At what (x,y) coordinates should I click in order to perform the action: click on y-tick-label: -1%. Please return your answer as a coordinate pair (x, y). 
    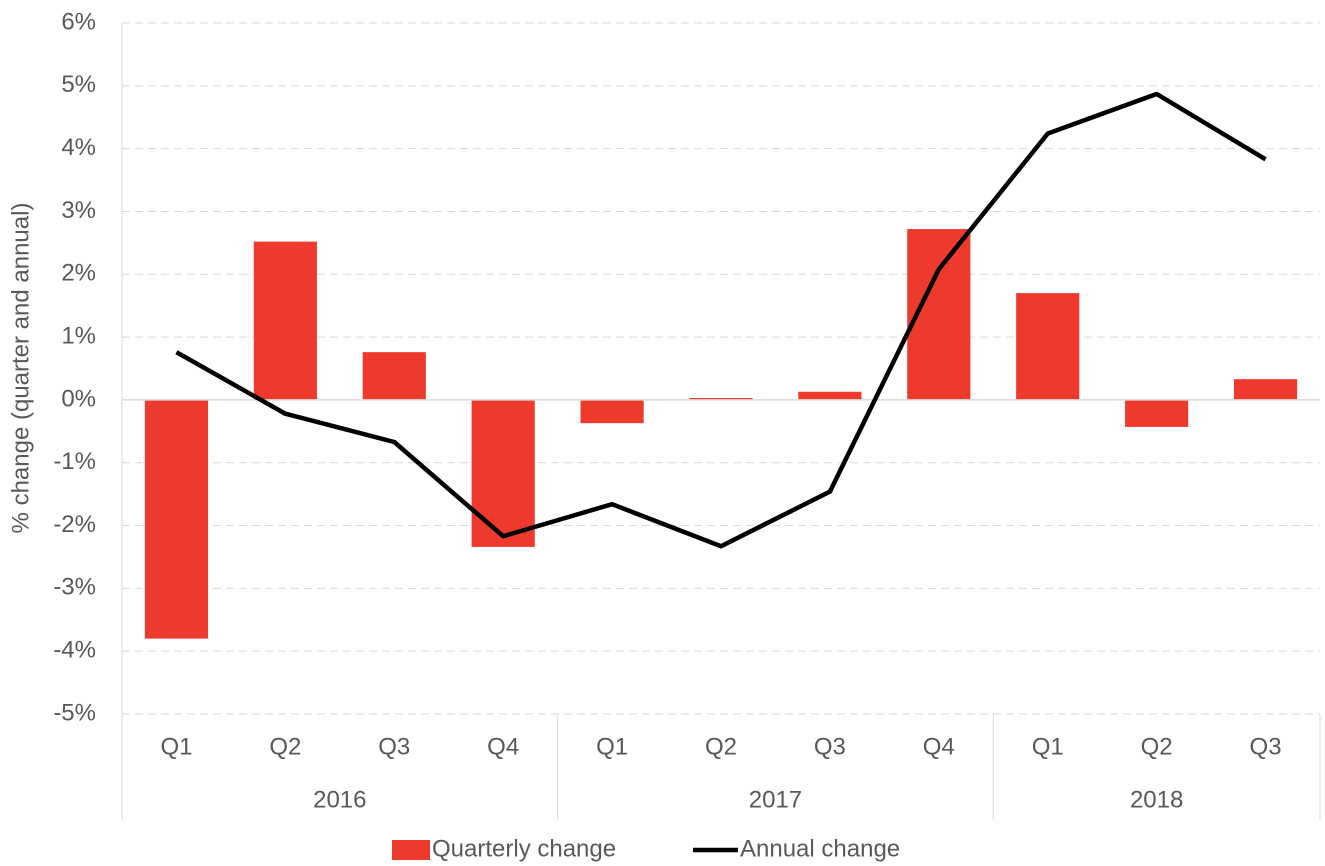
    Looking at the image, I should click on (74, 461).